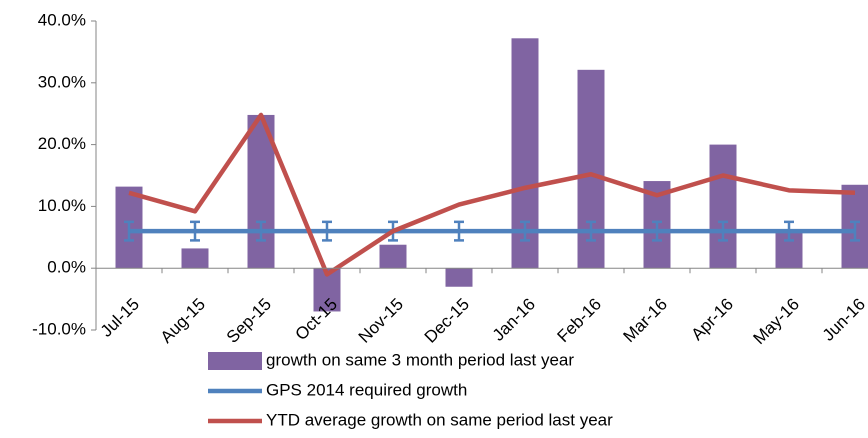  Describe the element at coordinates (514, 320) in the screenshot. I see `x-tick-label: Jan-16` at that location.